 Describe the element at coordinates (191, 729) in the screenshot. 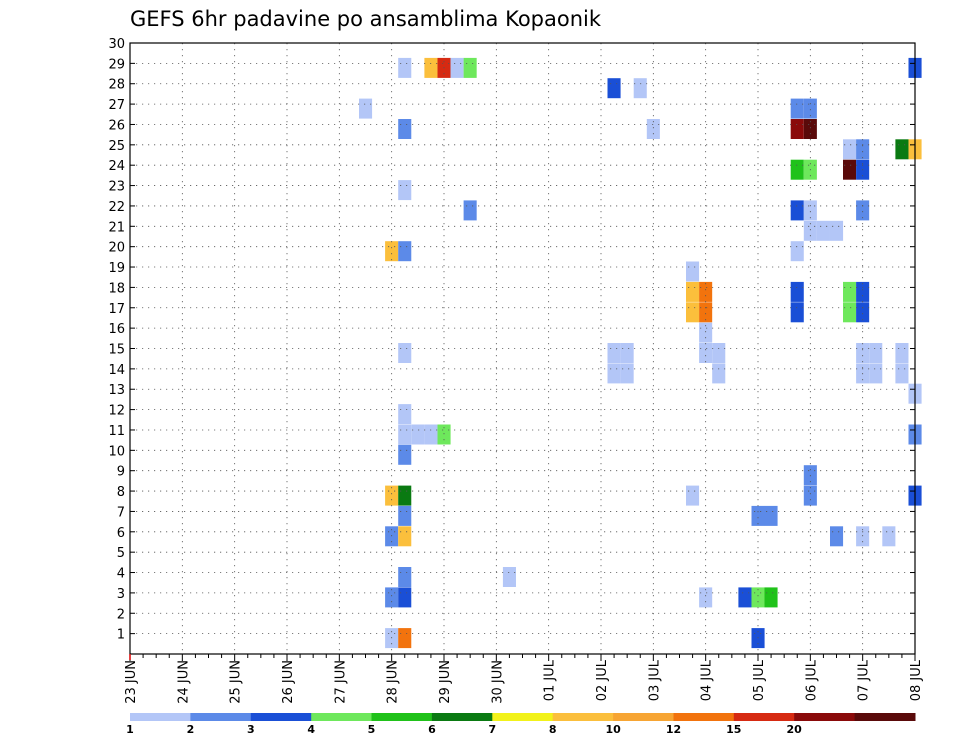

I see `colorbar-label: 2` at that location.